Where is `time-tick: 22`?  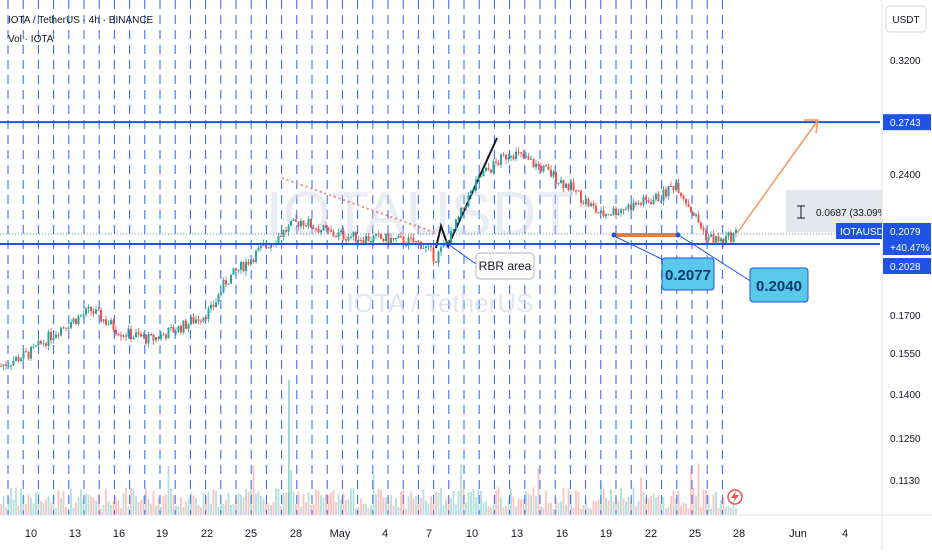 time-tick: 22 is located at coordinates (207, 534).